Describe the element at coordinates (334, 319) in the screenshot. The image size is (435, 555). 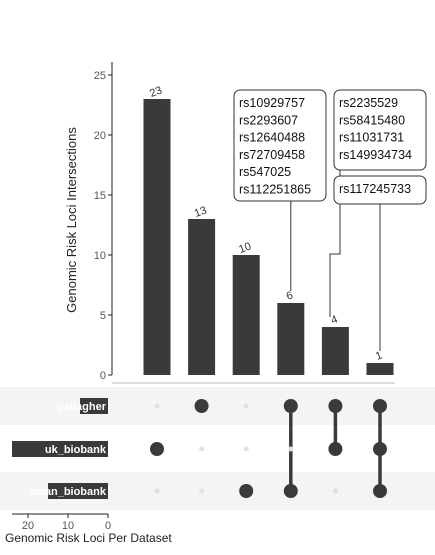
I see `bar-value-label: 4` at that location.